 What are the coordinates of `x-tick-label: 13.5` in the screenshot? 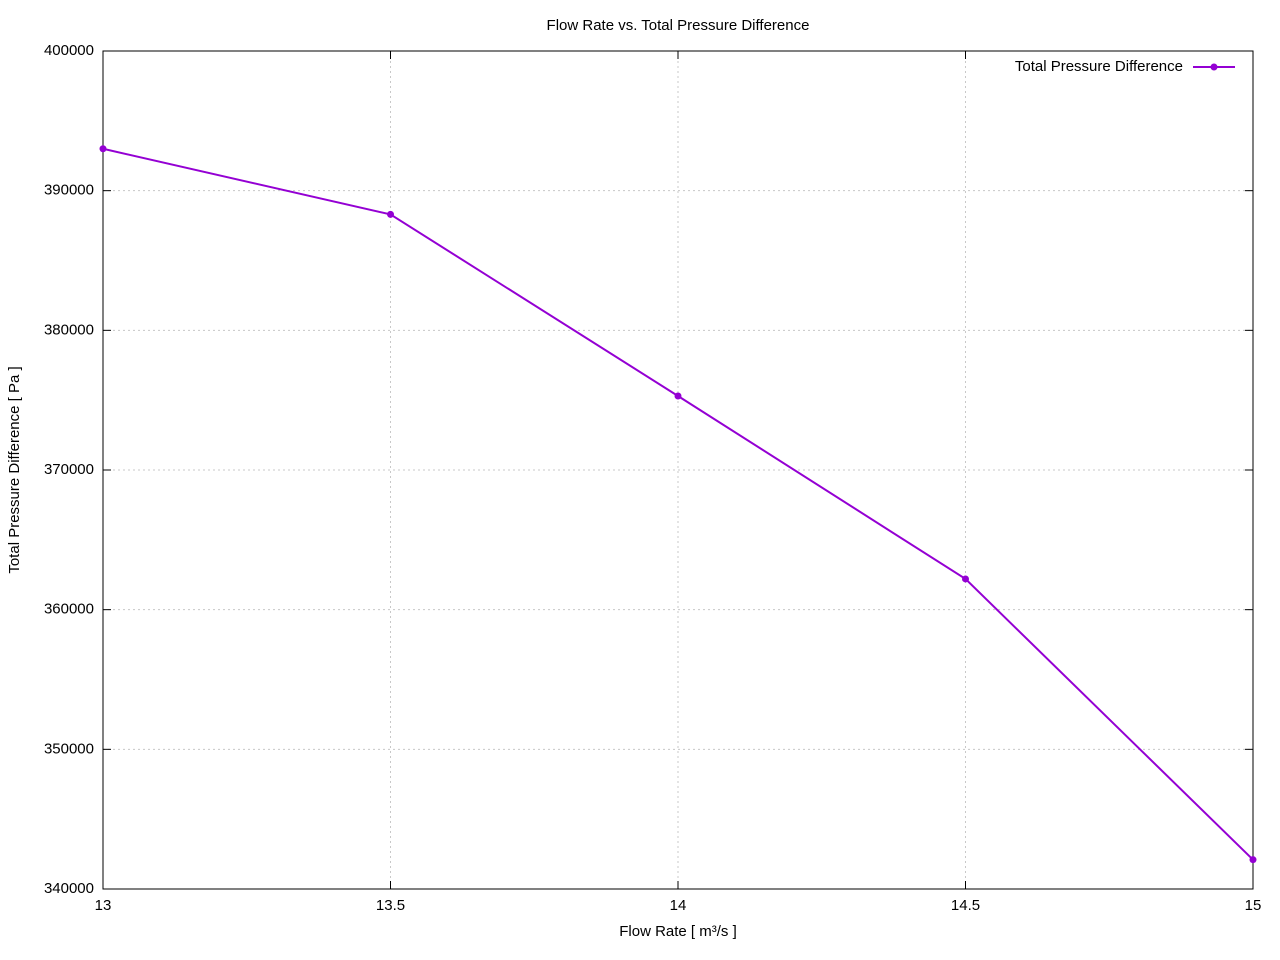 It's located at (390, 905).